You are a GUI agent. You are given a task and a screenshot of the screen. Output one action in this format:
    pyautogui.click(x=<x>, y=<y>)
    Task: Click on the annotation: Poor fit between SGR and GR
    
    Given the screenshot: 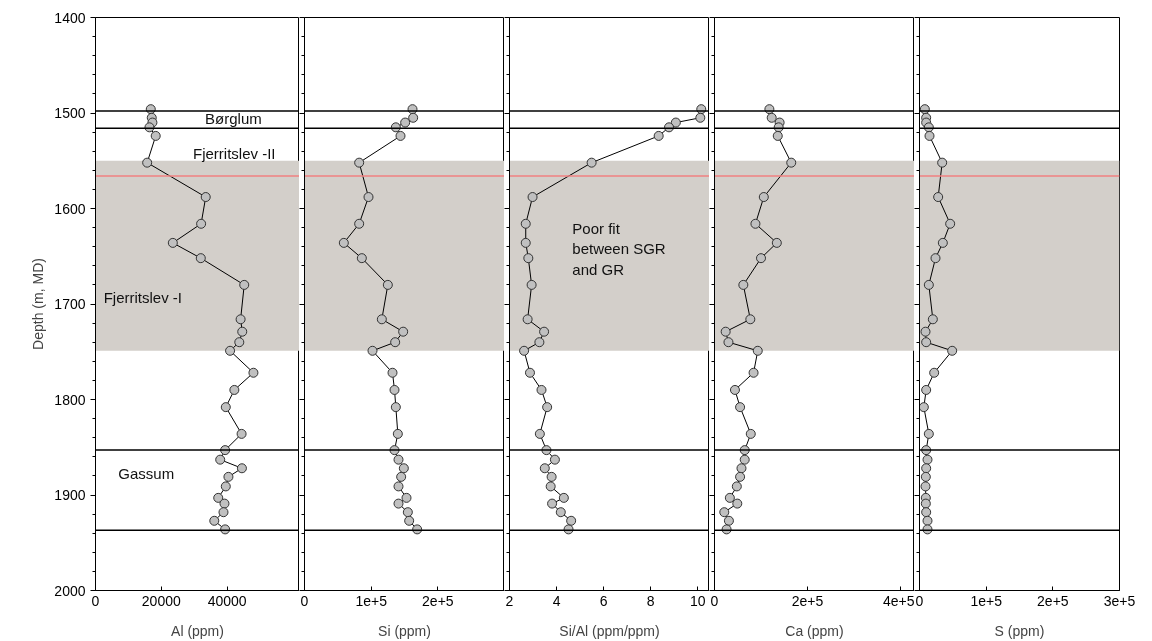 What is the action you would take?
    pyautogui.click(x=619, y=248)
    